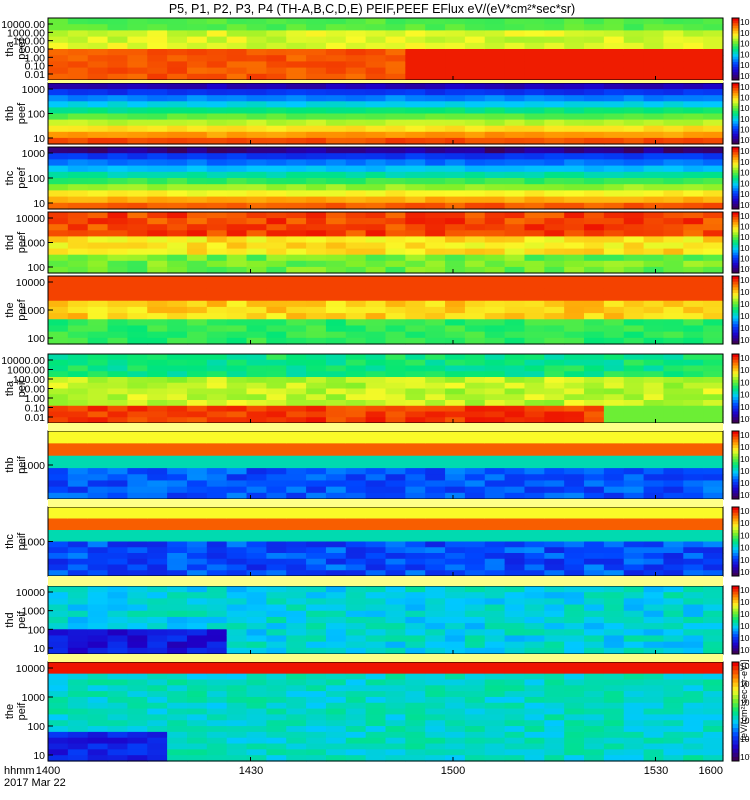  I want to click on y-tick-label: 100, so click(36, 630).